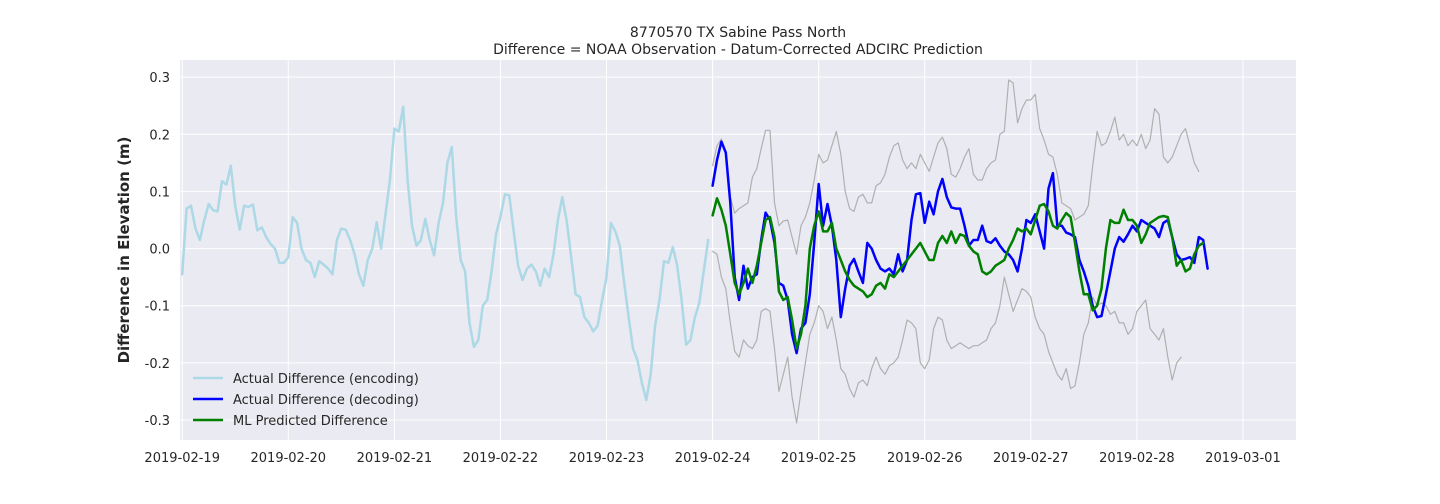 Image resolution: width=1440 pixels, height=504 pixels. I want to click on y-tick-label: 0.1, so click(159, 192).